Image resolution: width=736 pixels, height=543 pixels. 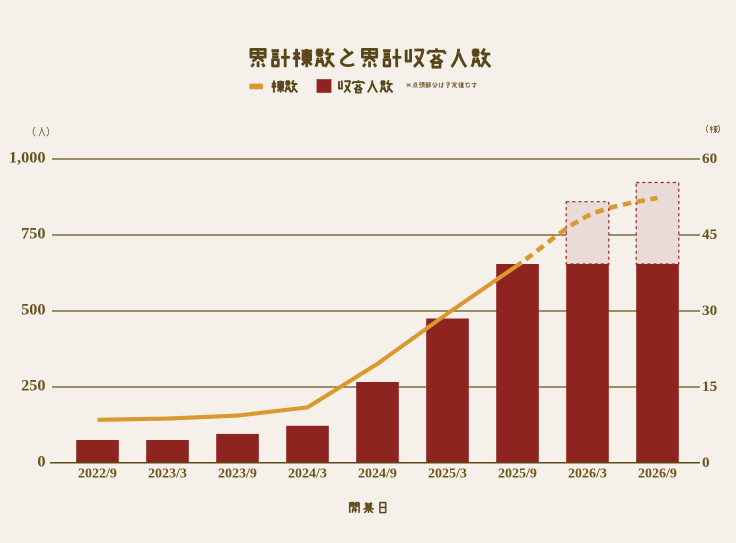 I want to click on svg-text: 2024/9, so click(x=377, y=473).